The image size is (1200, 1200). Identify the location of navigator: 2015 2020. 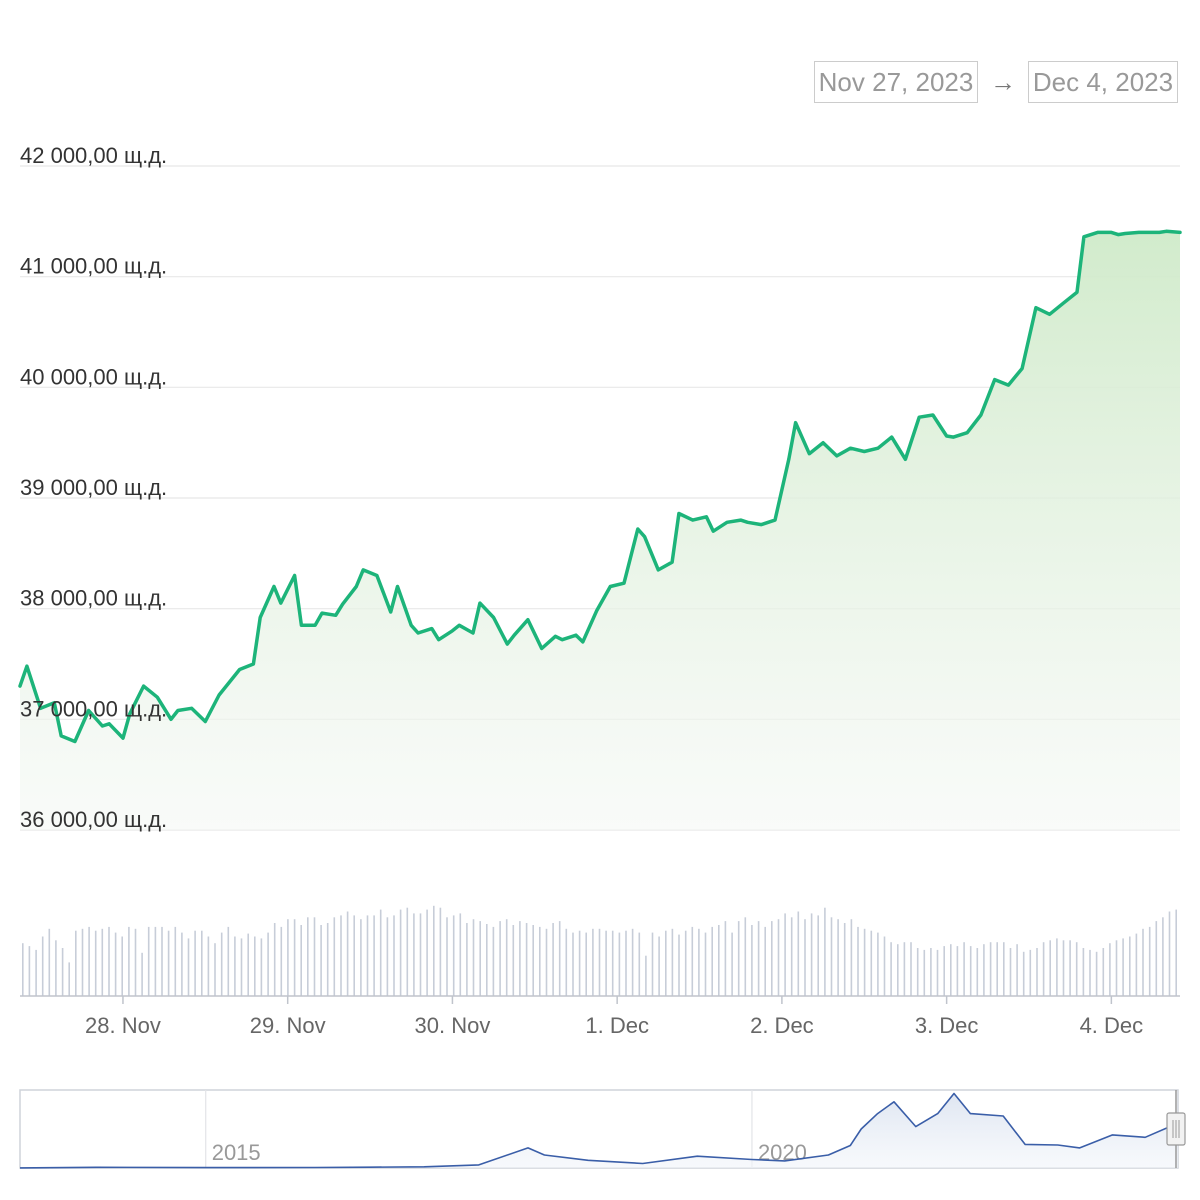
(602, 1129).